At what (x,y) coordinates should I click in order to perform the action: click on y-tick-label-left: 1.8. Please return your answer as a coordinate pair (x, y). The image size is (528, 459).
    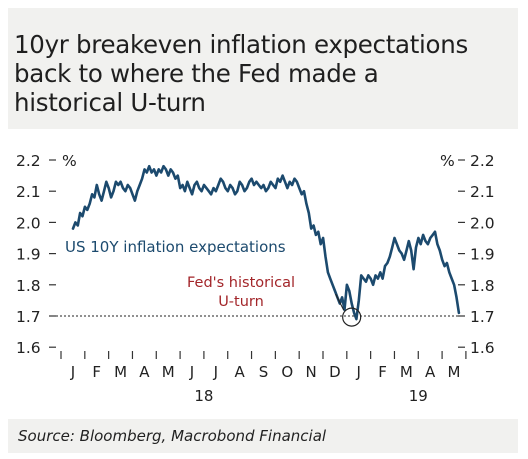
    Looking at the image, I should click on (28, 286).